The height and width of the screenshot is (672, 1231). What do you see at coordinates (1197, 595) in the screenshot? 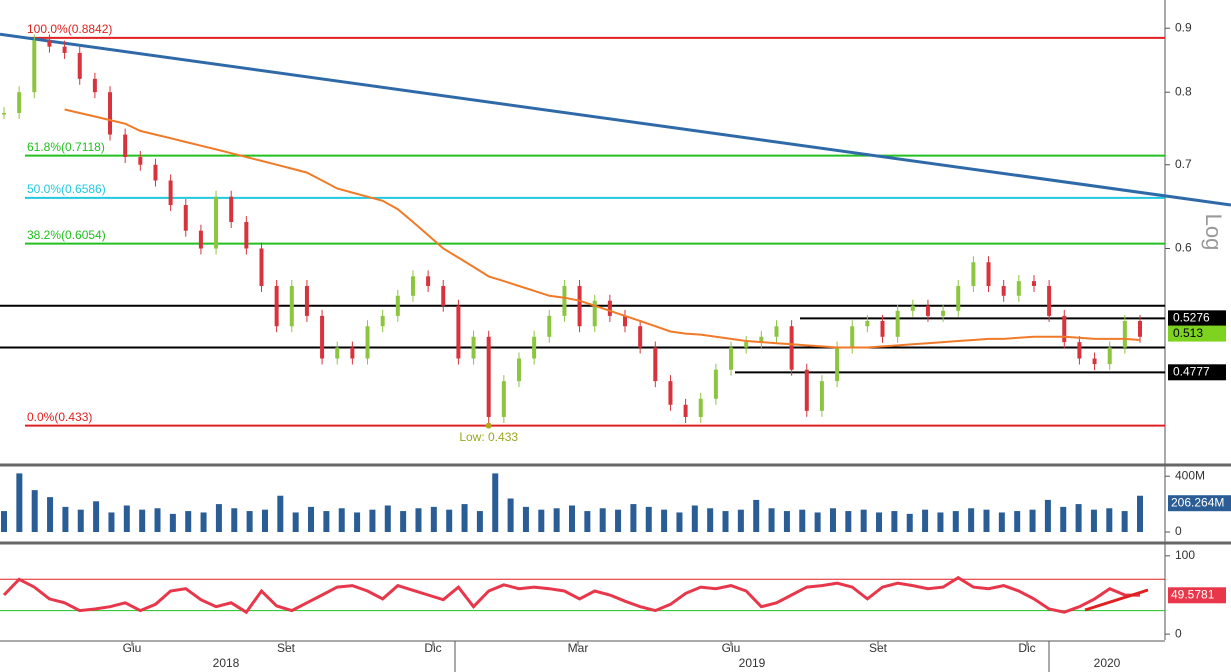
I see `rsi-tag` at bounding box center [1197, 595].